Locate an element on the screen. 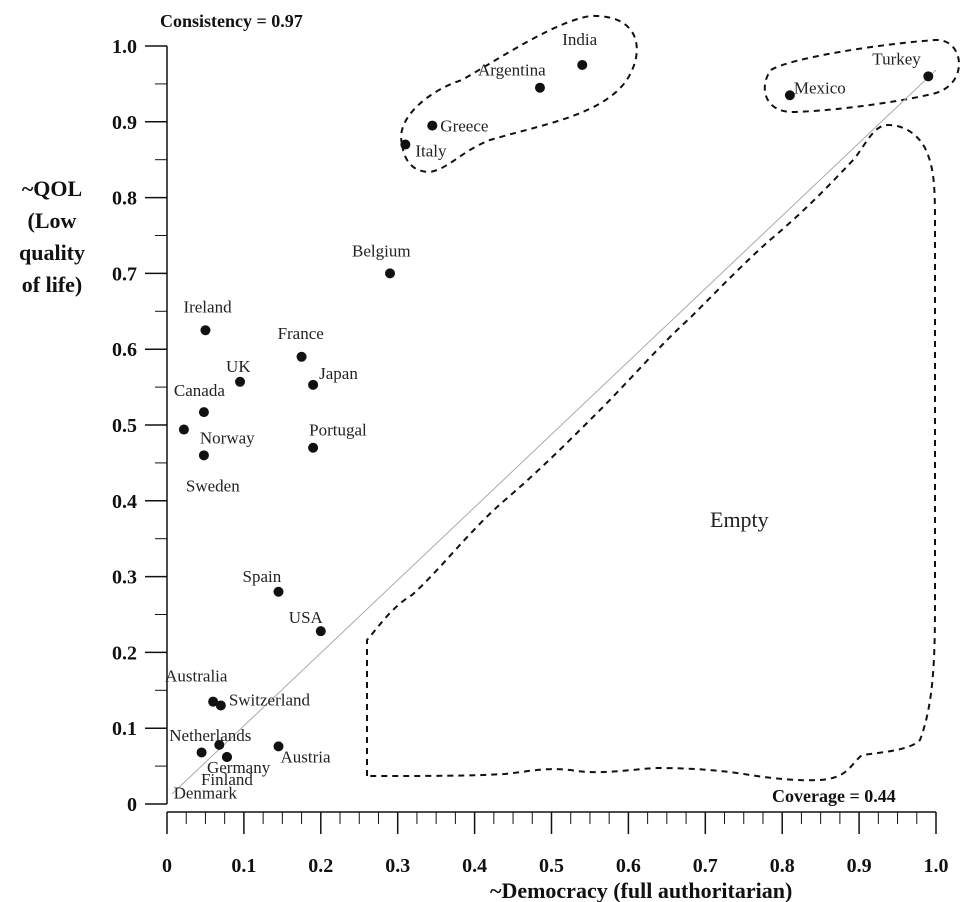 The image size is (962, 902). point-label: Mexico is located at coordinates (820, 87).